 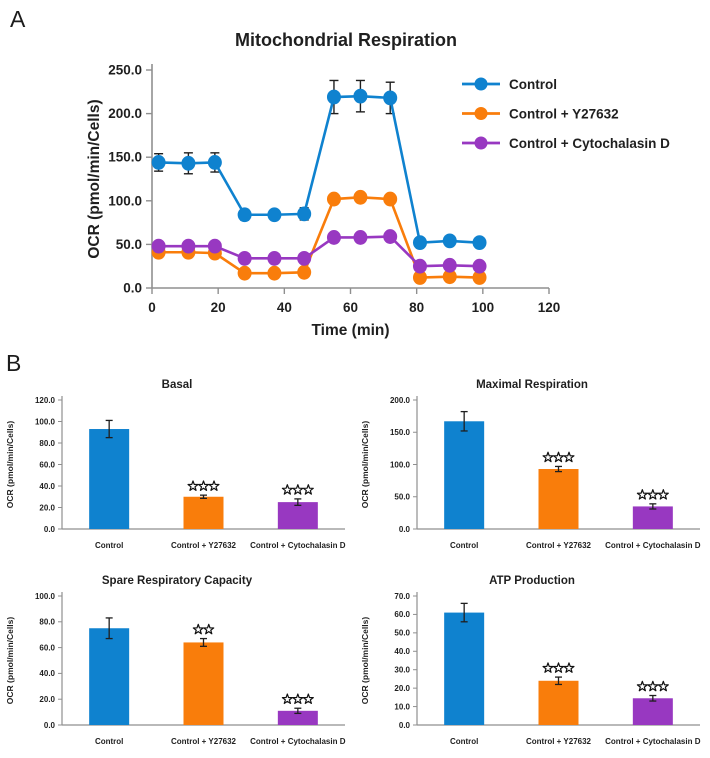 I want to click on series-control-y27632, so click(x=319, y=237).